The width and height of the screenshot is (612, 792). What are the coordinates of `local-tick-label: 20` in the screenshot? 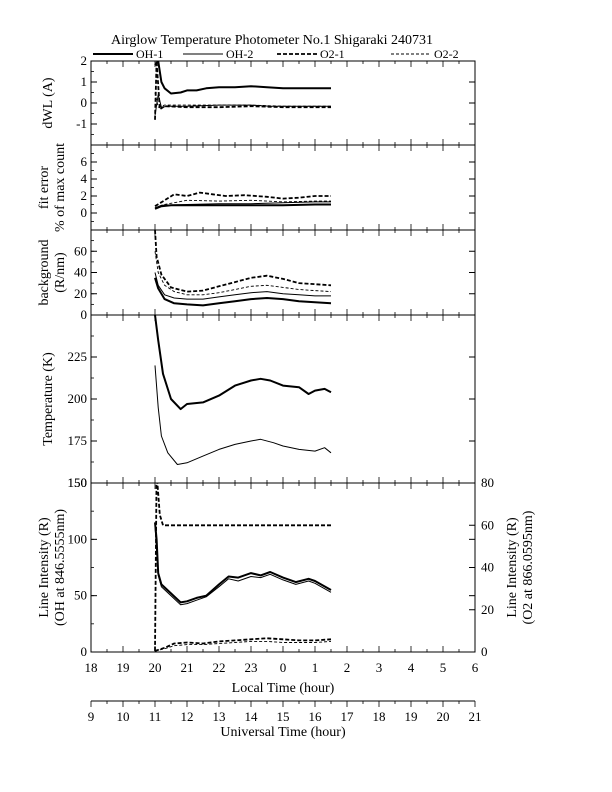 It's located at (155, 667).